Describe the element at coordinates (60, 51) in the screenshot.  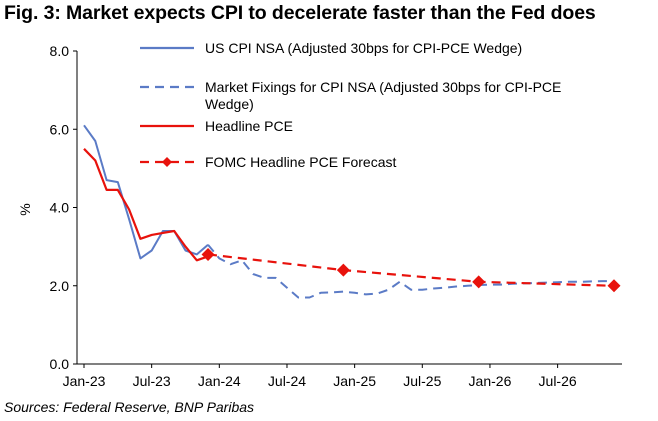
I see `y-tick-label: 8.0` at that location.